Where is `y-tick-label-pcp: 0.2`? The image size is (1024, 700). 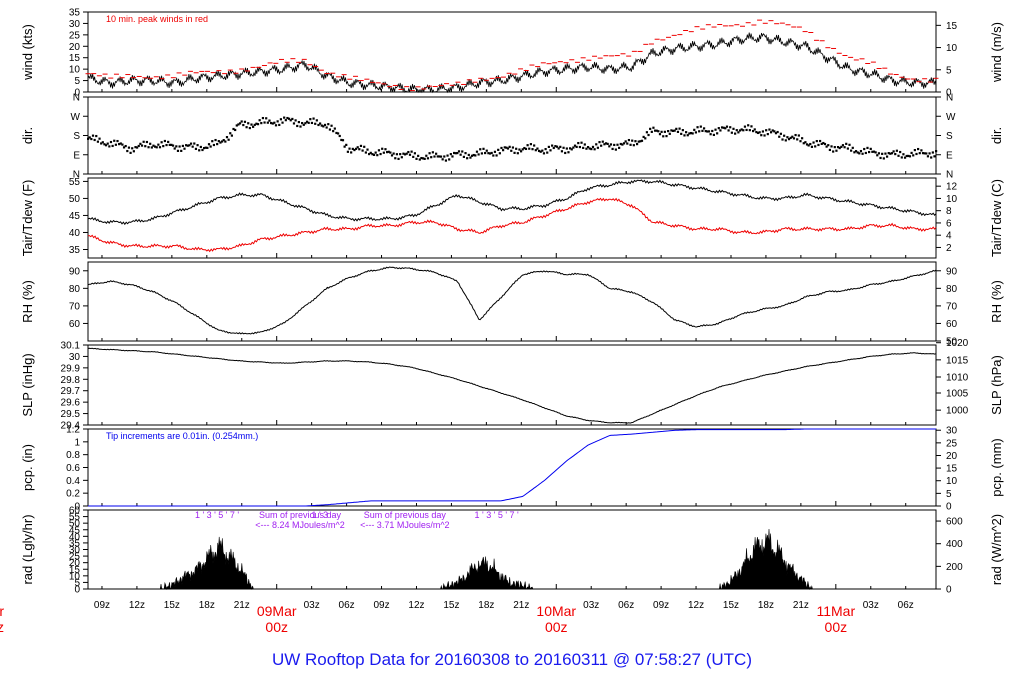 y-tick-label-pcp: 0.2 is located at coordinates (73, 494).